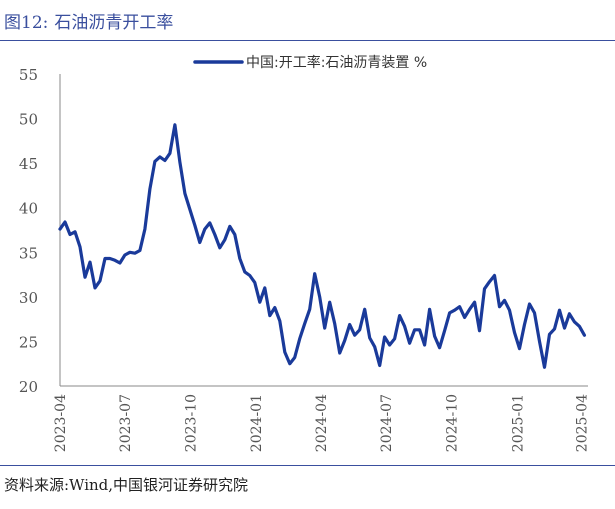 The width and height of the screenshot is (615, 509). I want to click on source-note: 资料来源:Wind,中国银河证券研究院, so click(126, 485).